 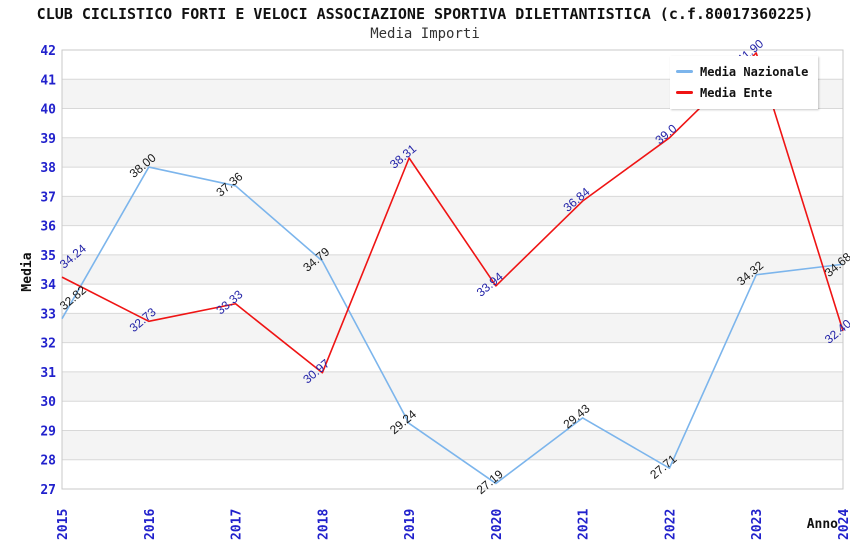 I want to click on y-tick-label: 28, so click(x=48, y=461).